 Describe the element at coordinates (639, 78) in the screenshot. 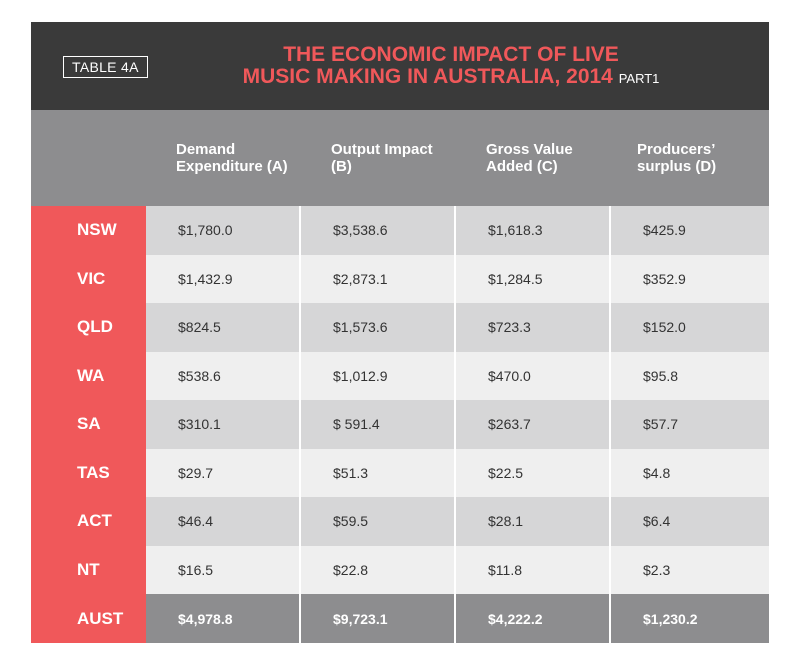

I see `title-part: PART1` at that location.